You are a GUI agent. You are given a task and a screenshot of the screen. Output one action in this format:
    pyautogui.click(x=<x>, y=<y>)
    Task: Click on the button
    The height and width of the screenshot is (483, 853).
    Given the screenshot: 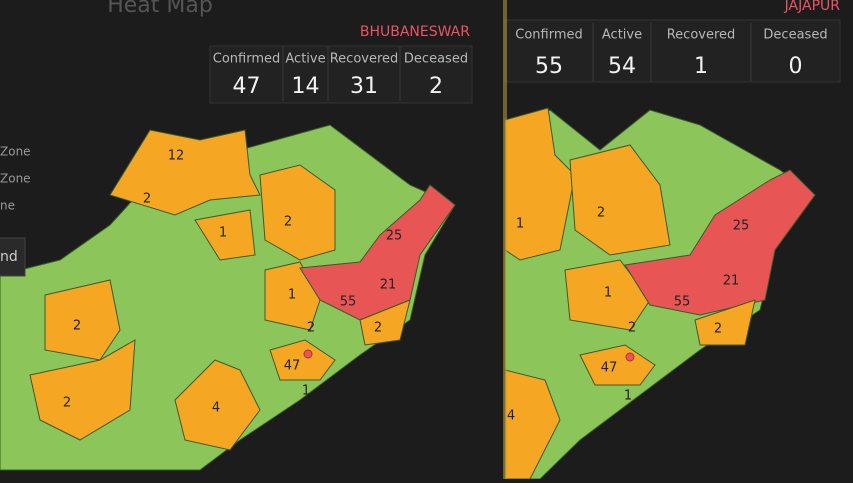 What is the action you would take?
    pyautogui.click(x=13, y=257)
    